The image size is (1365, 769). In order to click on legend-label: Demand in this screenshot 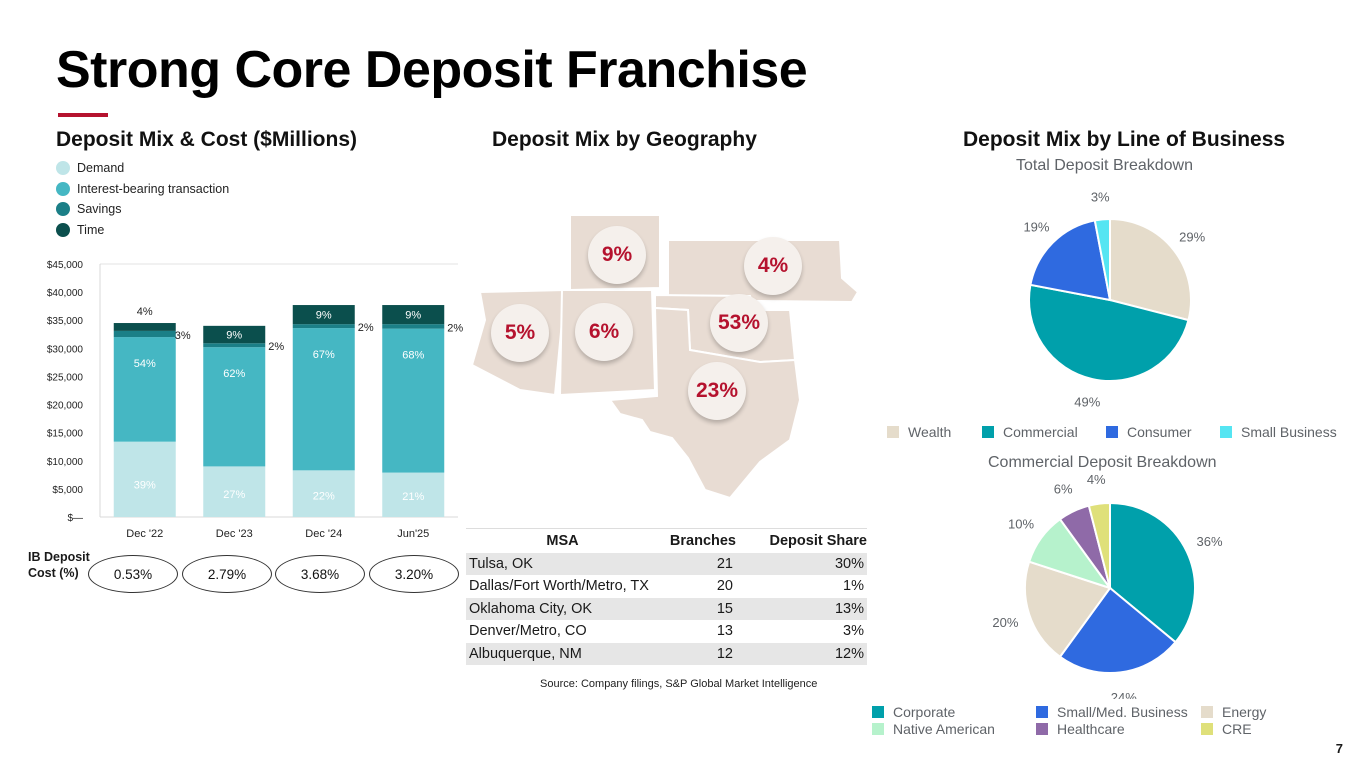, I will do `click(101, 168)`.